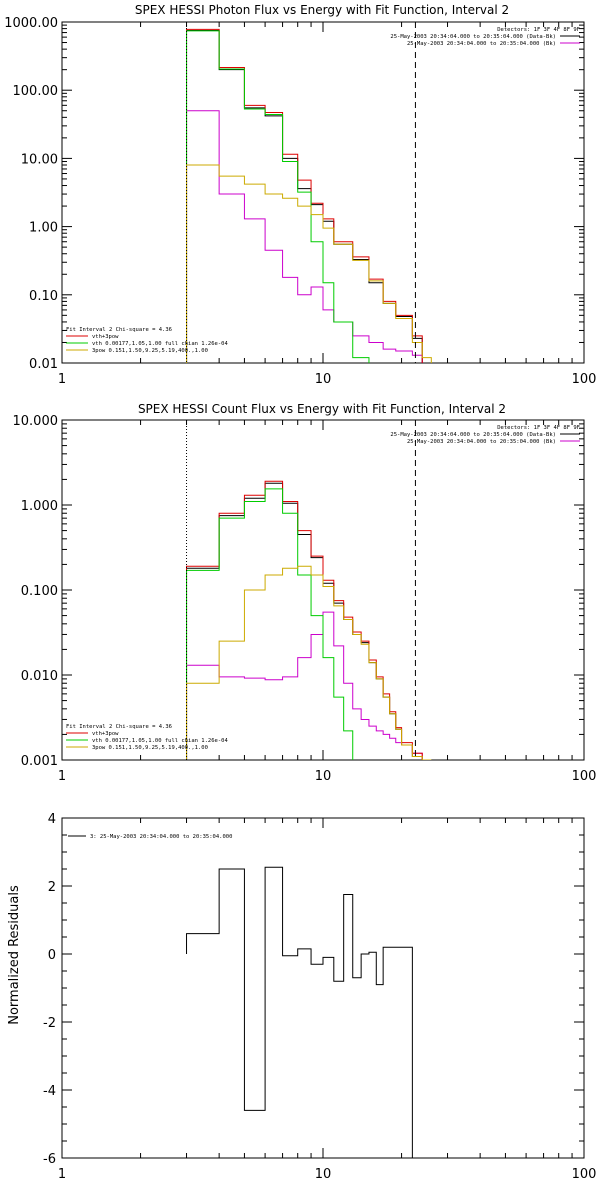 The width and height of the screenshot is (600, 1200). I want to click on series-residuals, so click(299, 1012).